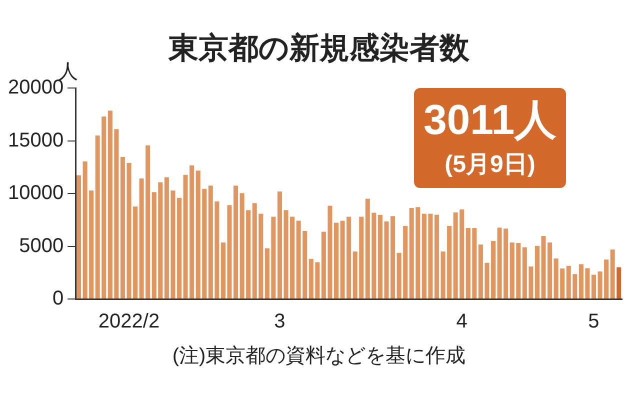 This screenshot has width=638, height=395. Describe the element at coordinates (58, 299) in the screenshot. I see `y-tick-label: 0` at that location.